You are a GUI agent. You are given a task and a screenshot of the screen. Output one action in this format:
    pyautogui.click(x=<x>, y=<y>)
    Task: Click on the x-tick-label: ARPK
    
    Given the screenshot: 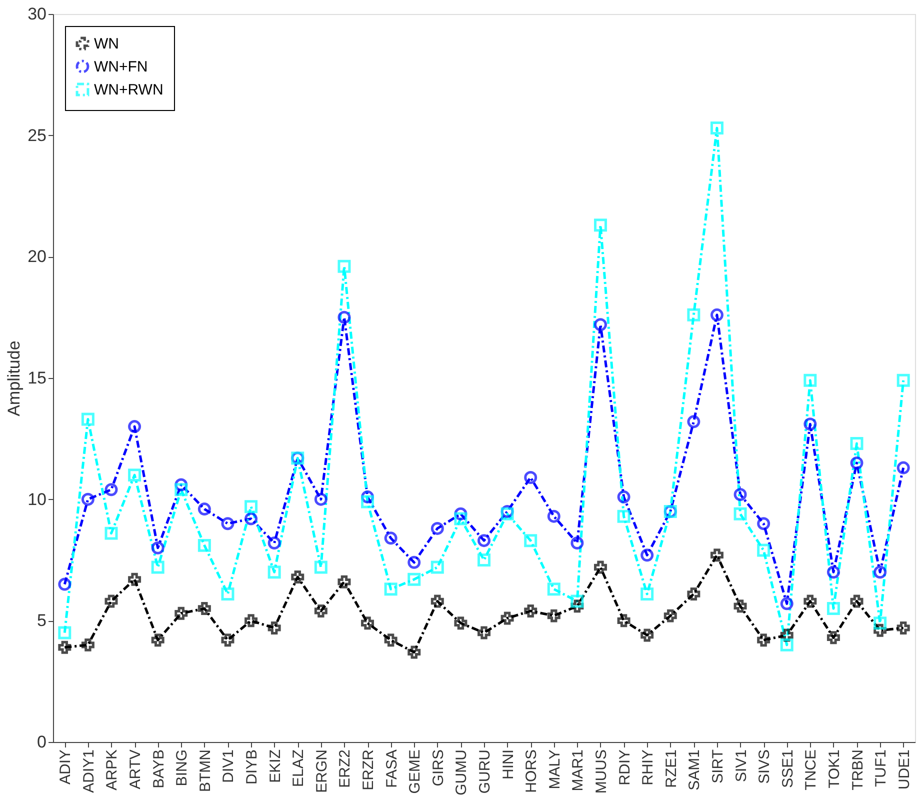 What is the action you would take?
    pyautogui.click(x=112, y=770)
    